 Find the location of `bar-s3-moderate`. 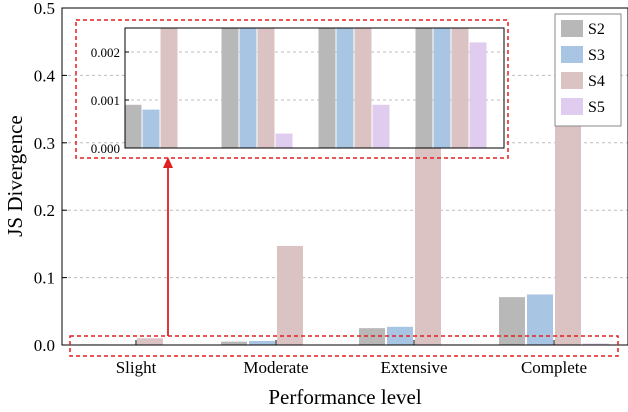

bar-s3-moderate is located at coordinates (262, 342).